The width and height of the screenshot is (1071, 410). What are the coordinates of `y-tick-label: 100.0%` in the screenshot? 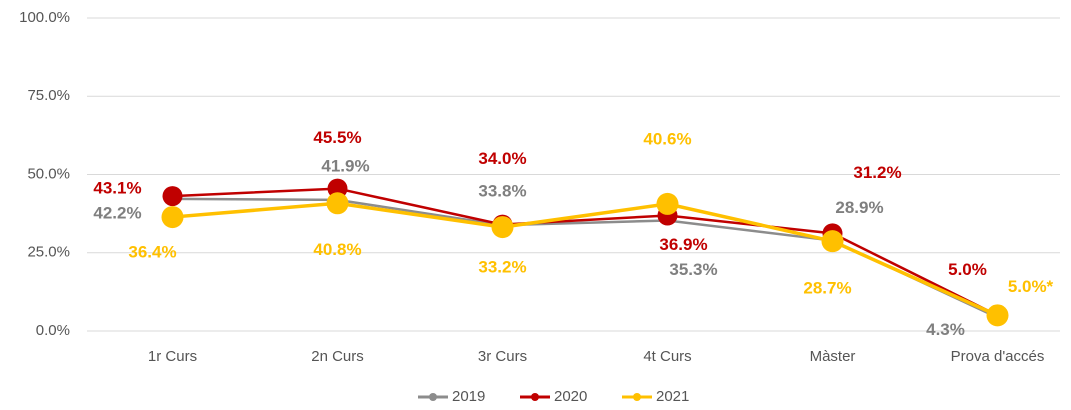 It's located at (44, 17).